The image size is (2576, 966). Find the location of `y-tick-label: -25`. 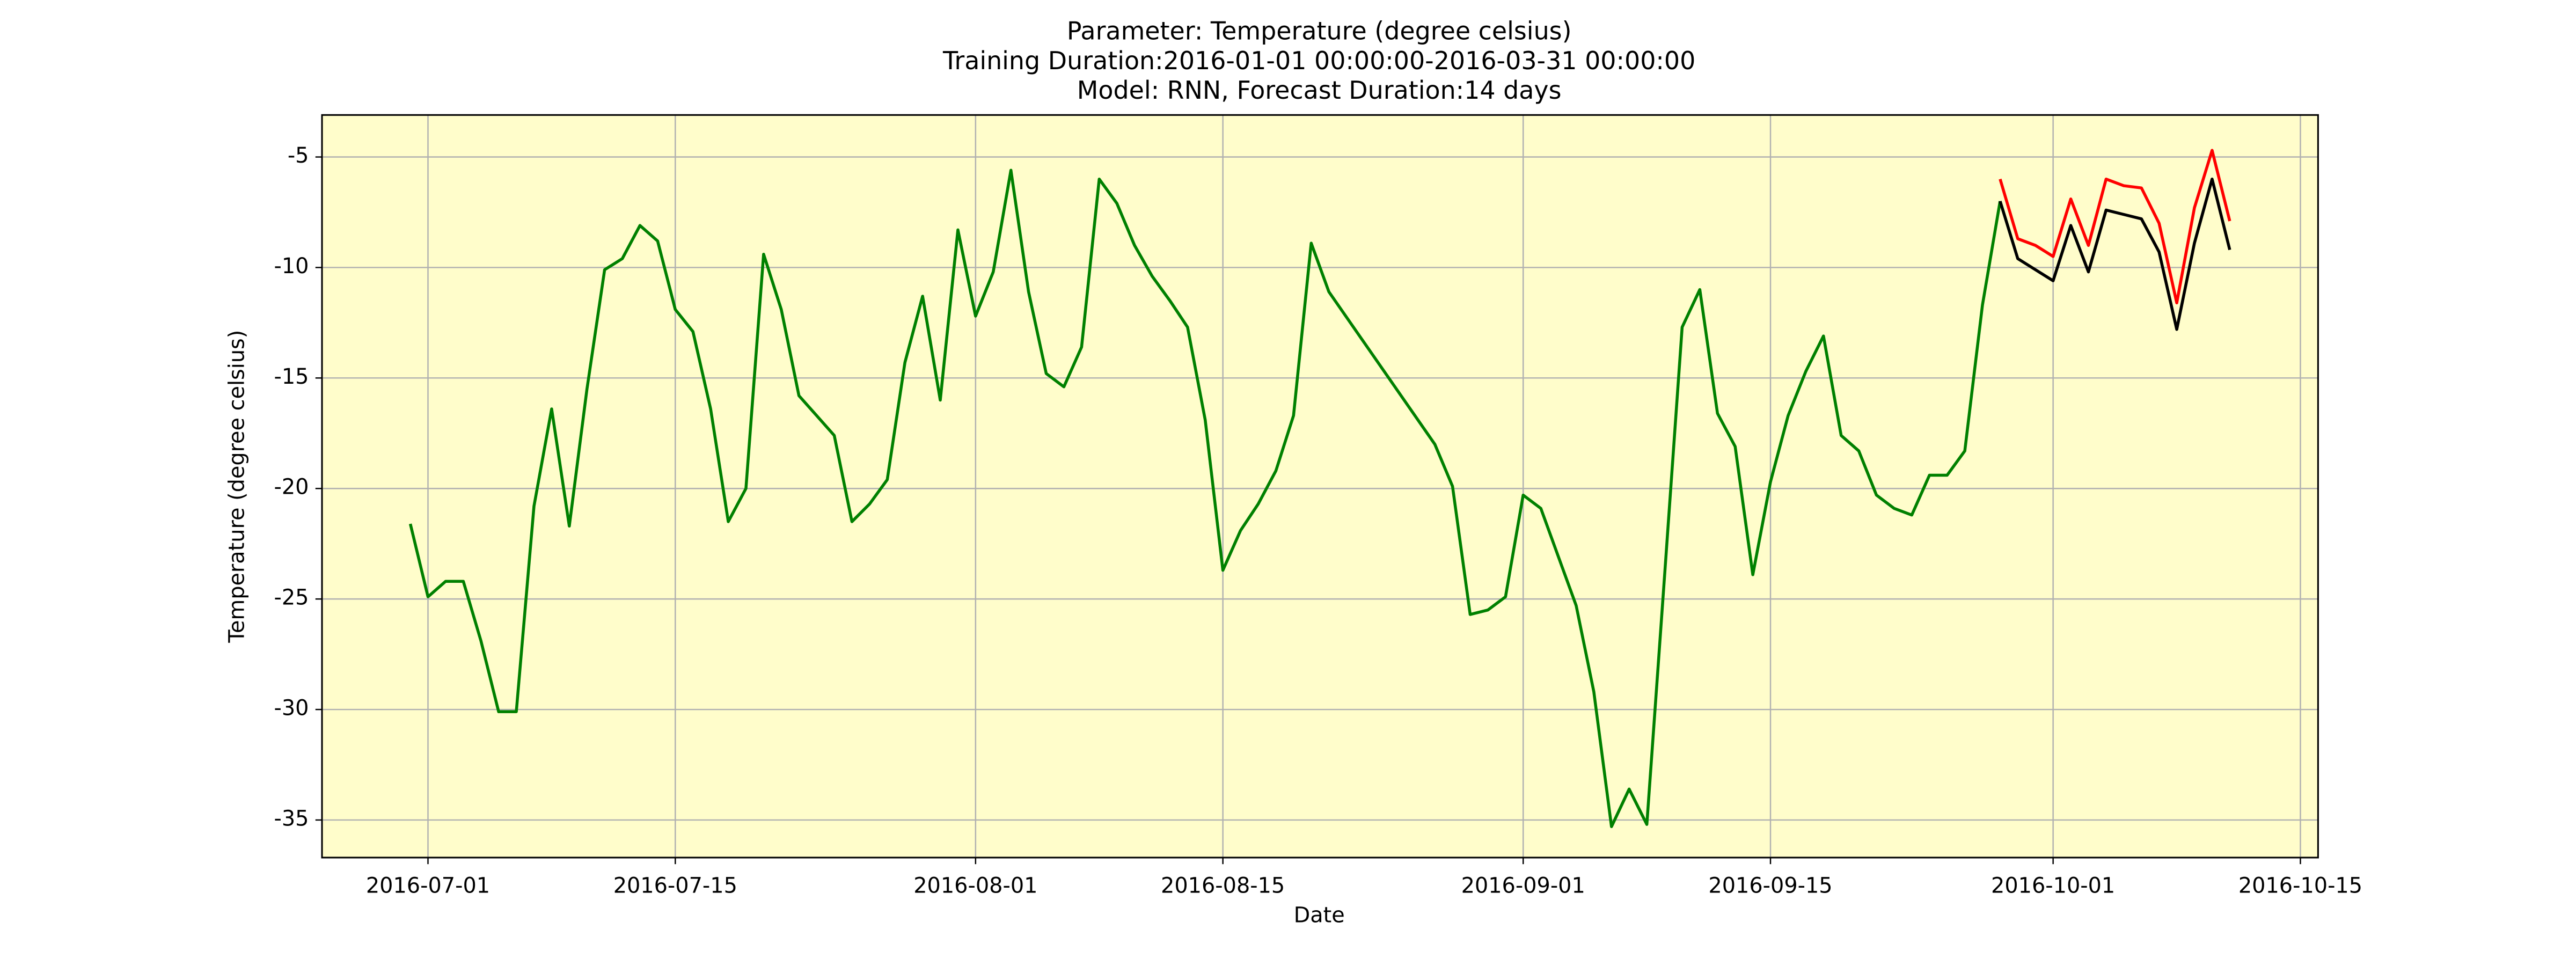

y-tick-label: -25 is located at coordinates (291, 598).